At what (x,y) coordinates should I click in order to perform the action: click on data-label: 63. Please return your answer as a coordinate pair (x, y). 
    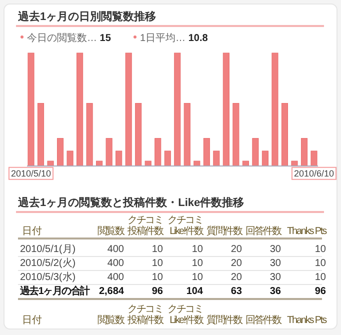
    Looking at the image, I should click on (236, 291).